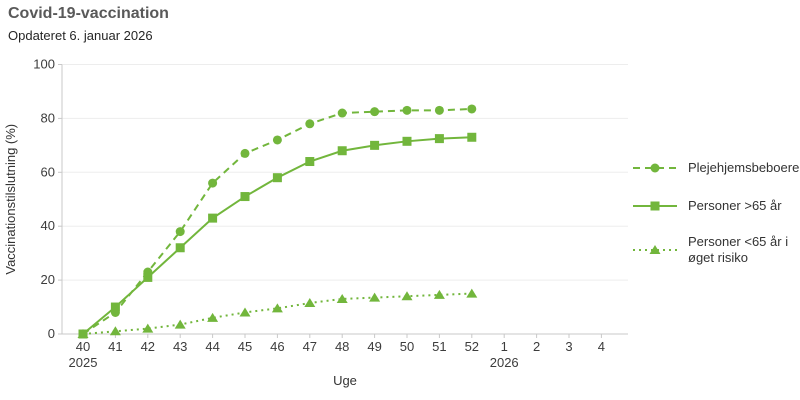 The image size is (800, 400). What do you see at coordinates (148, 346) in the screenshot?
I see `x-tick-label: 42` at bounding box center [148, 346].